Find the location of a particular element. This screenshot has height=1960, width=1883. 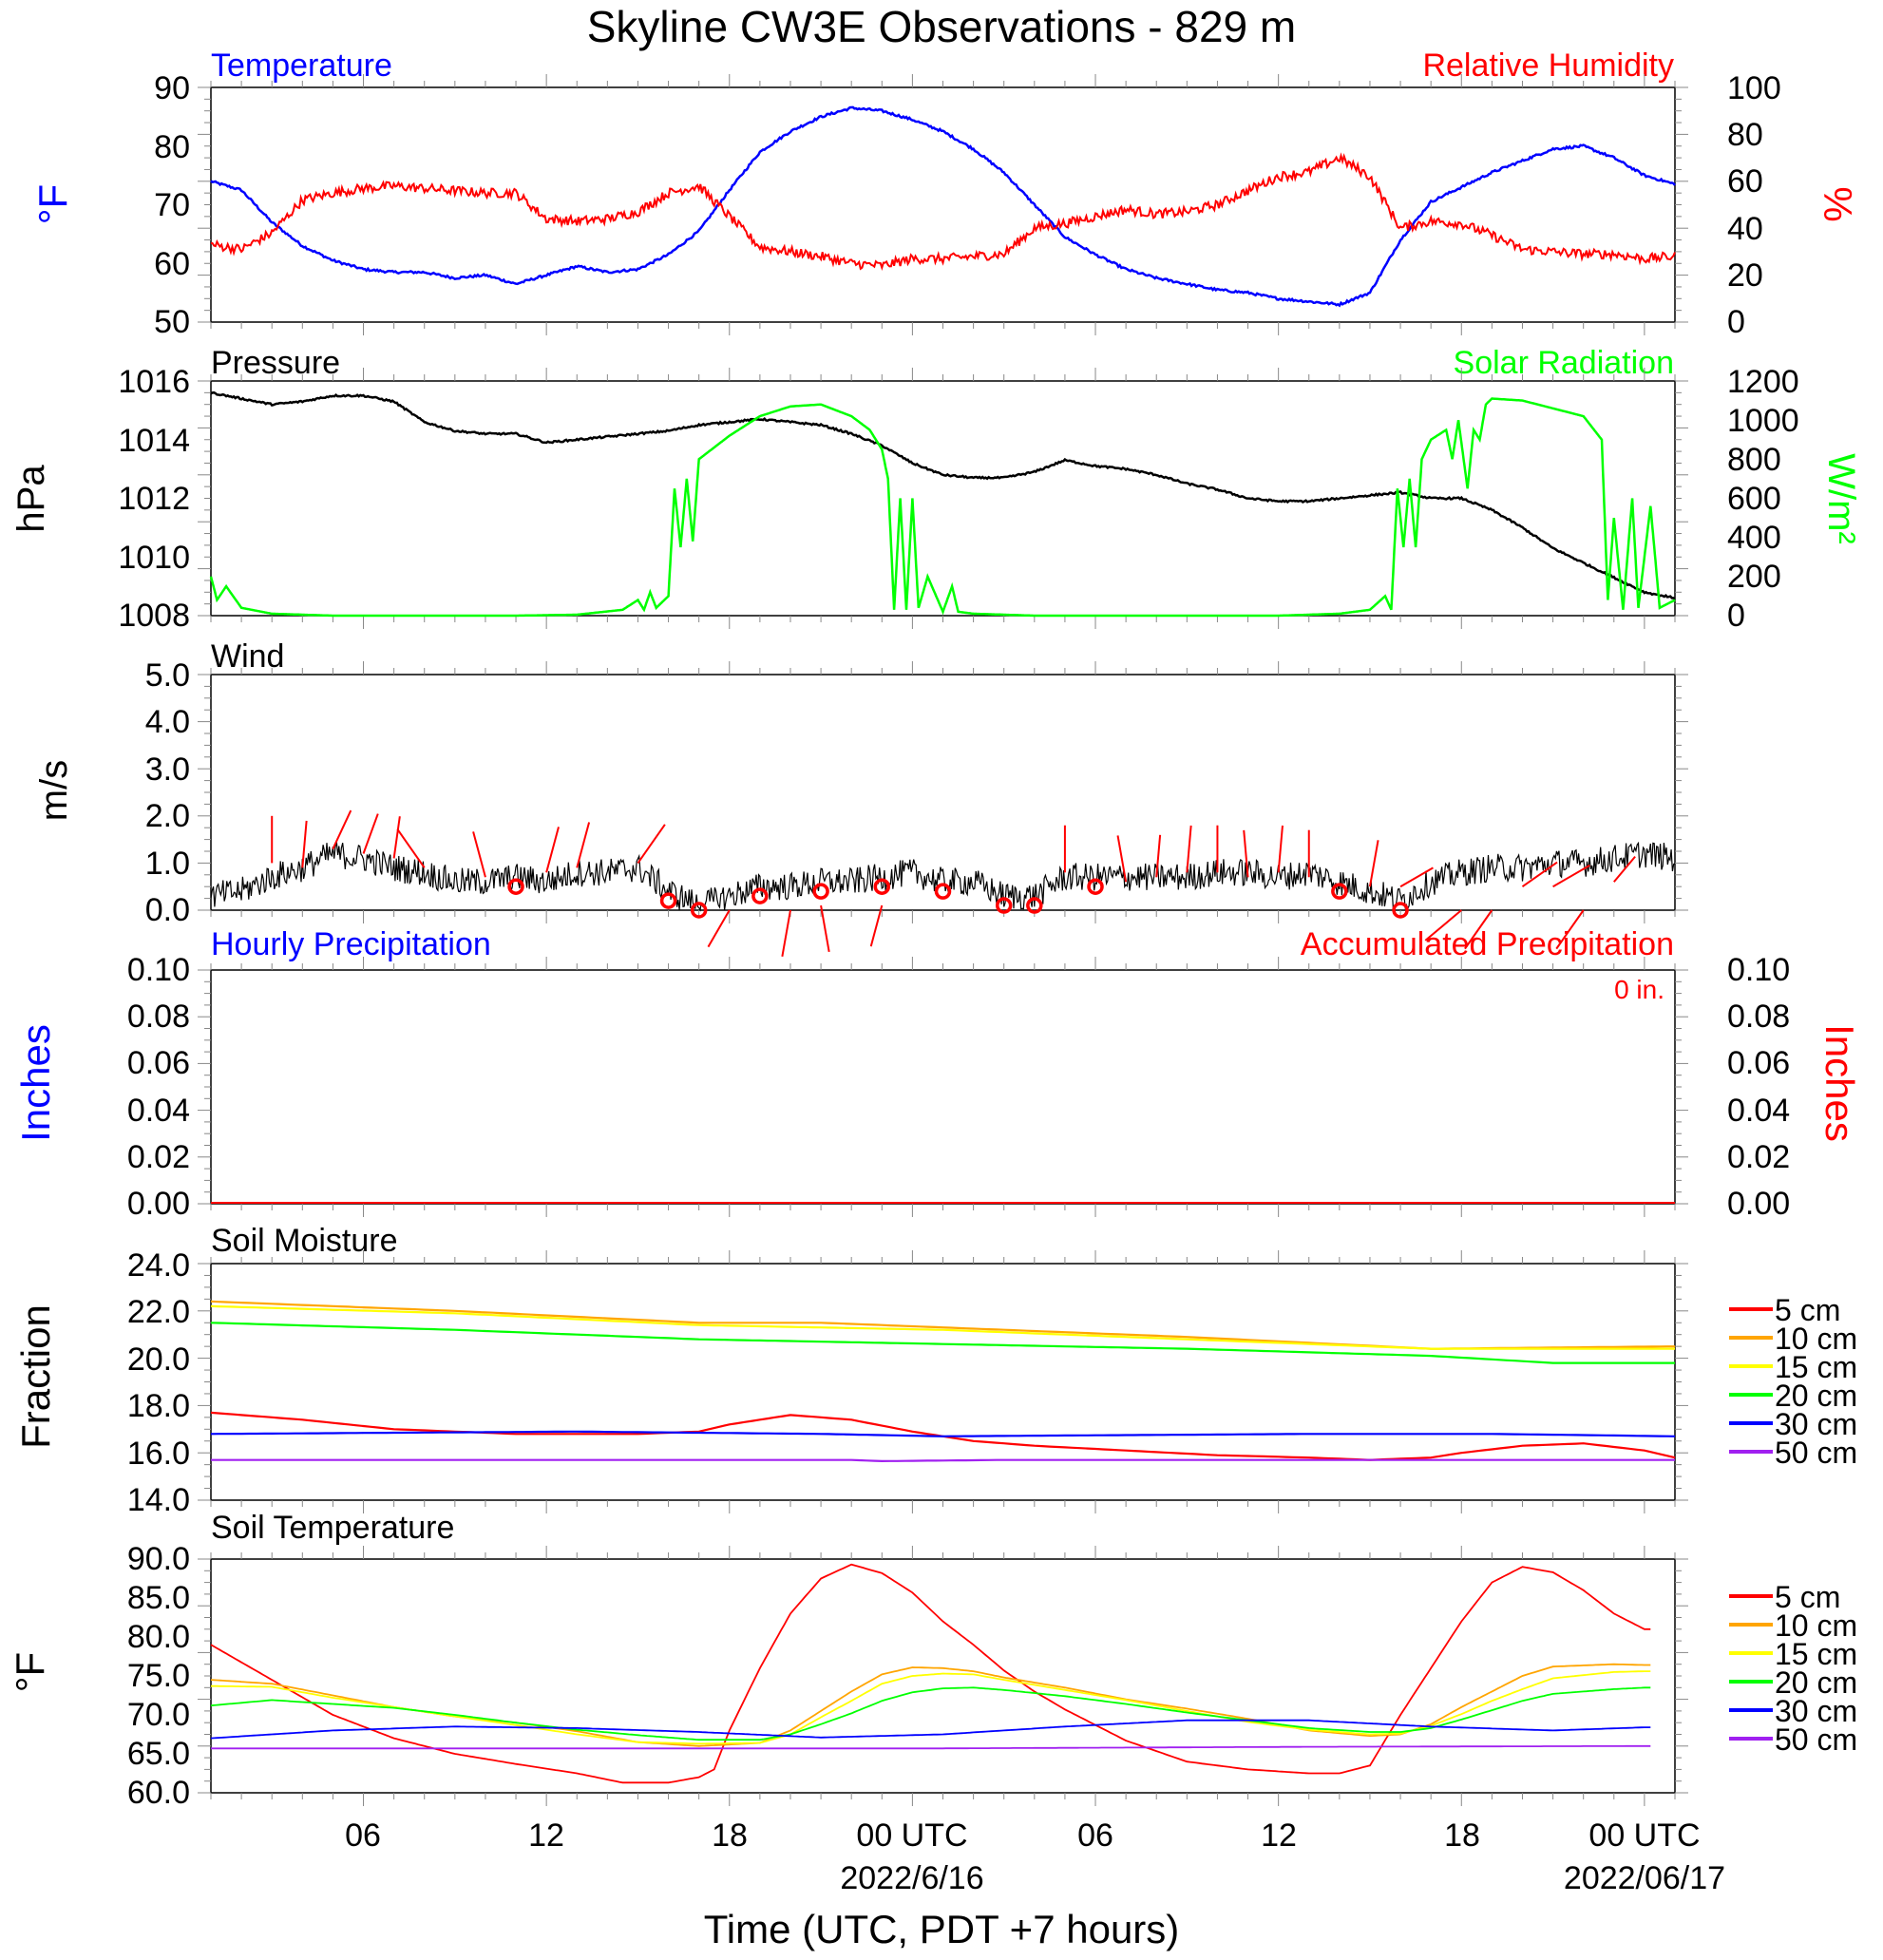

hourly-precip-ticks: 0.10 0.08 0.06 0.04 0.02 0.00 is located at coordinates (158, 1087).